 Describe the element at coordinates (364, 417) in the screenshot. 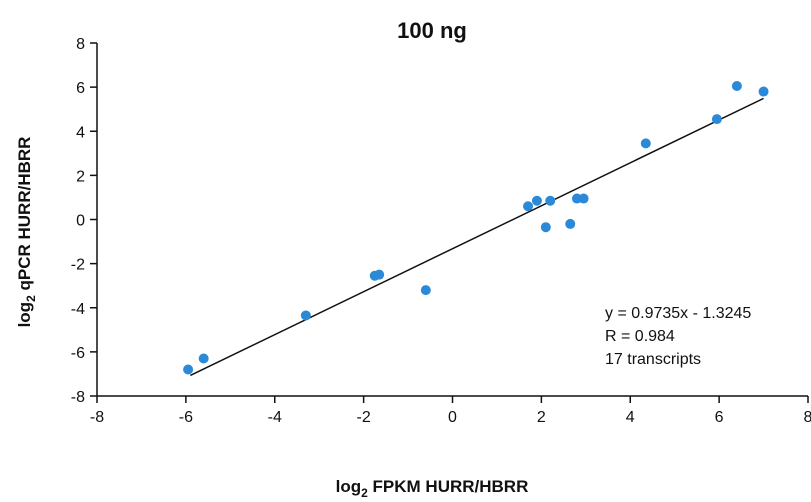

I see `x-tick-label: -2` at that location.